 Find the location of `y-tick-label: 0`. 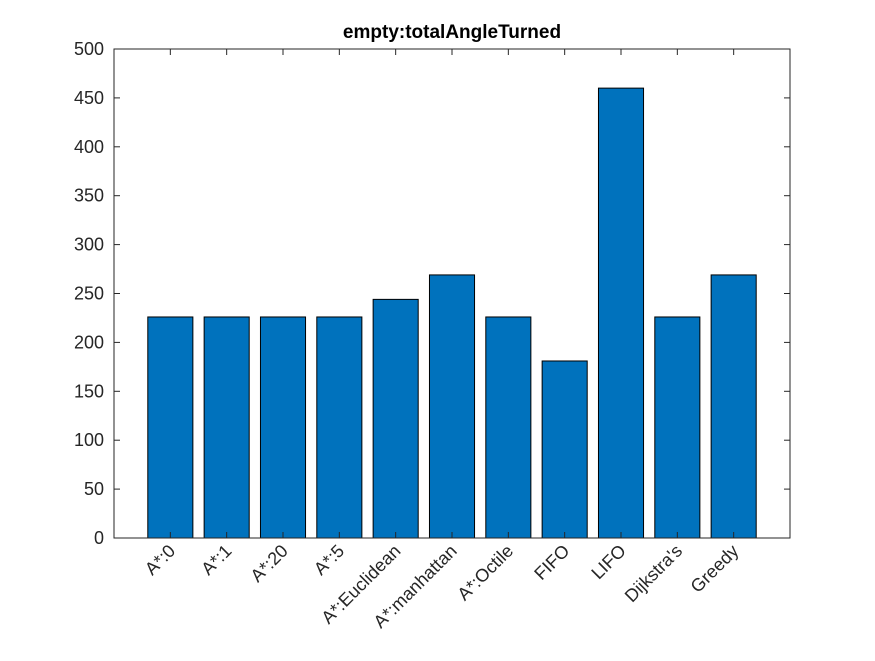

y-tick-label: 0 is located at coordinates (99, 538).